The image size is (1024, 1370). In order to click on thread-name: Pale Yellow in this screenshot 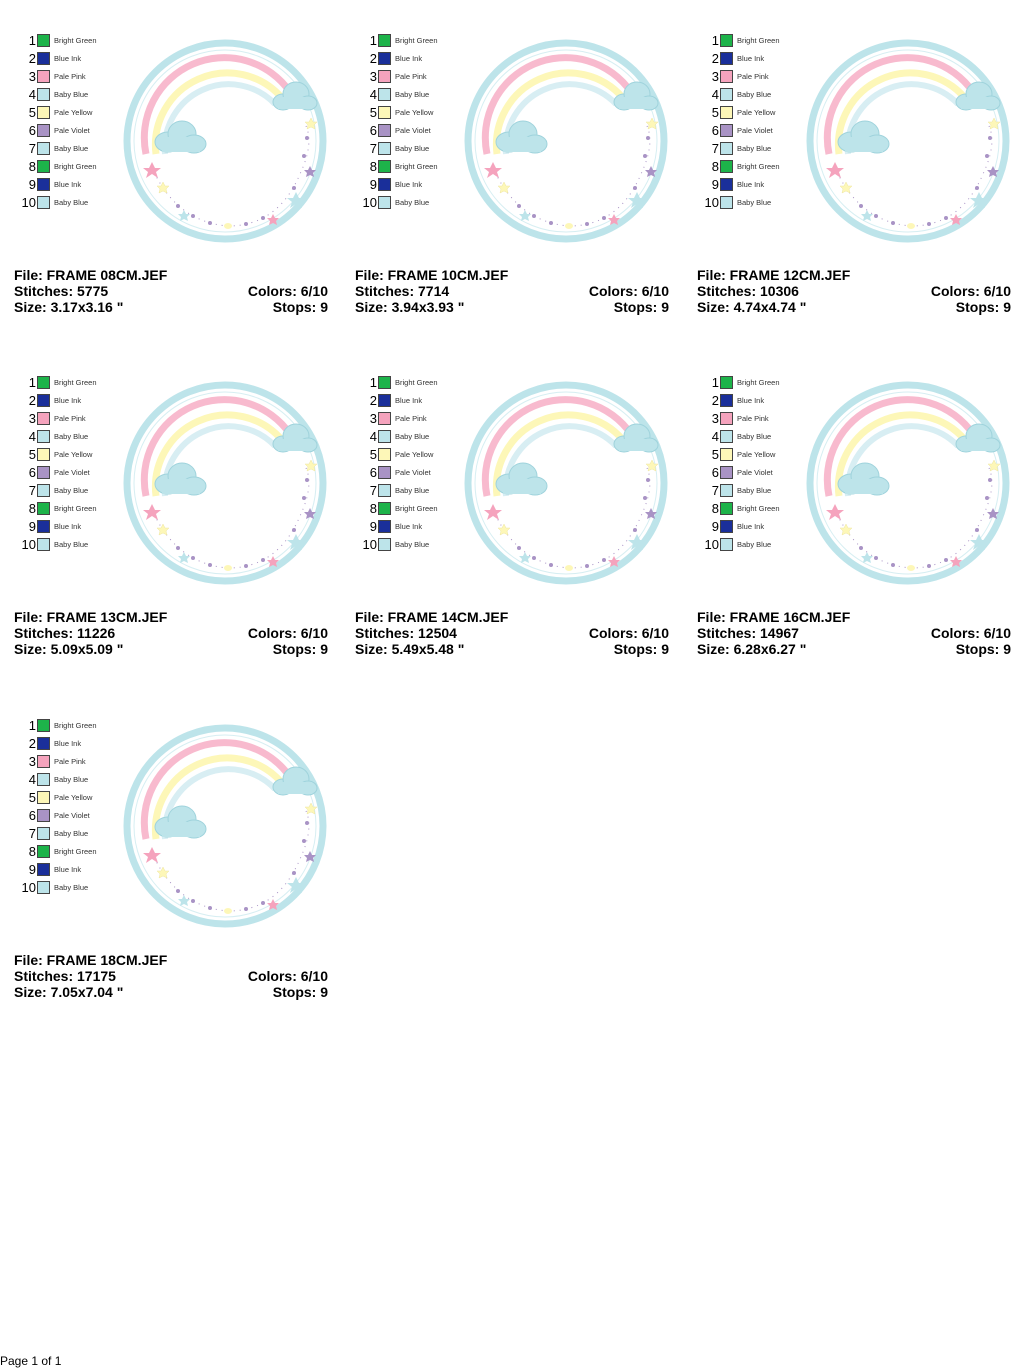, I will do `click(414, 454)`.